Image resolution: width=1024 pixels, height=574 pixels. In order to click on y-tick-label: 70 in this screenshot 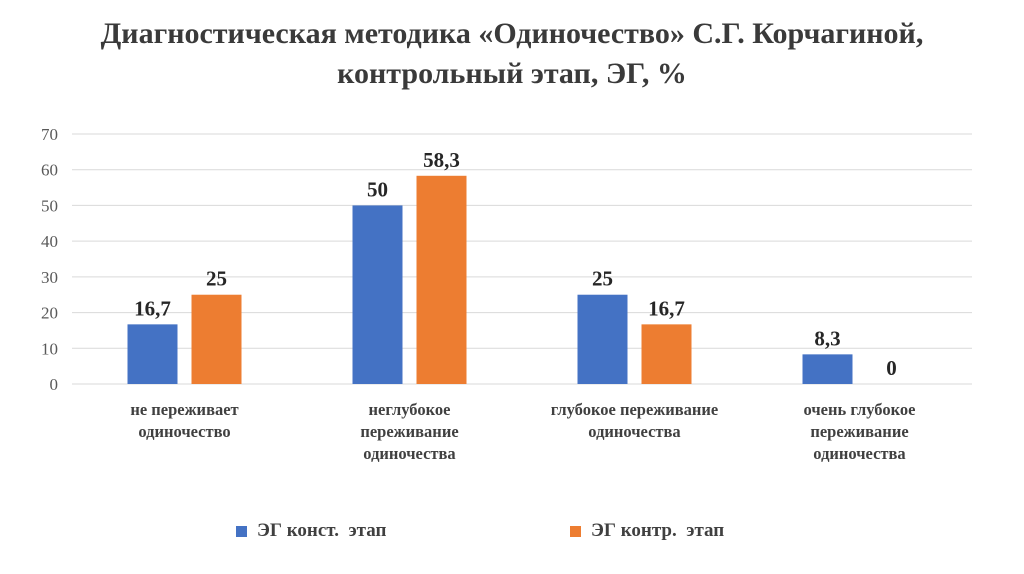, I will do `click(49, 134)`.